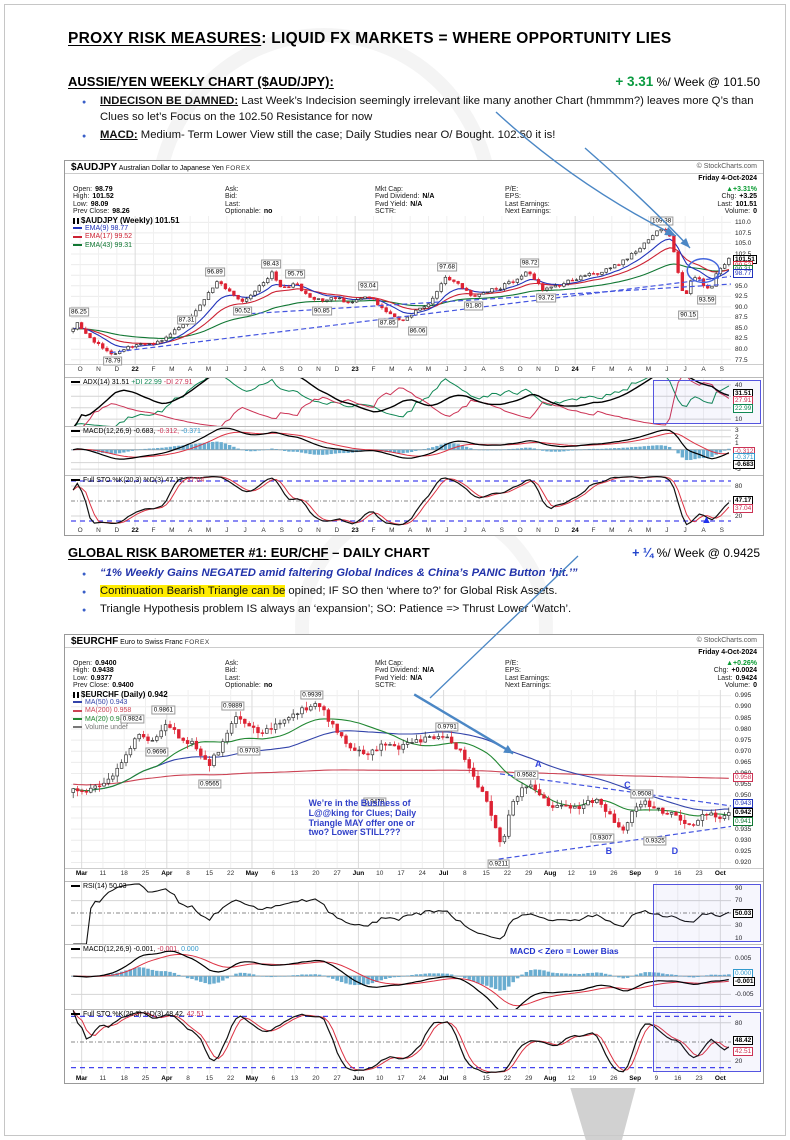 The image size is (790, 1140). I want to click on x-axis-label: S, so click(281, 530).